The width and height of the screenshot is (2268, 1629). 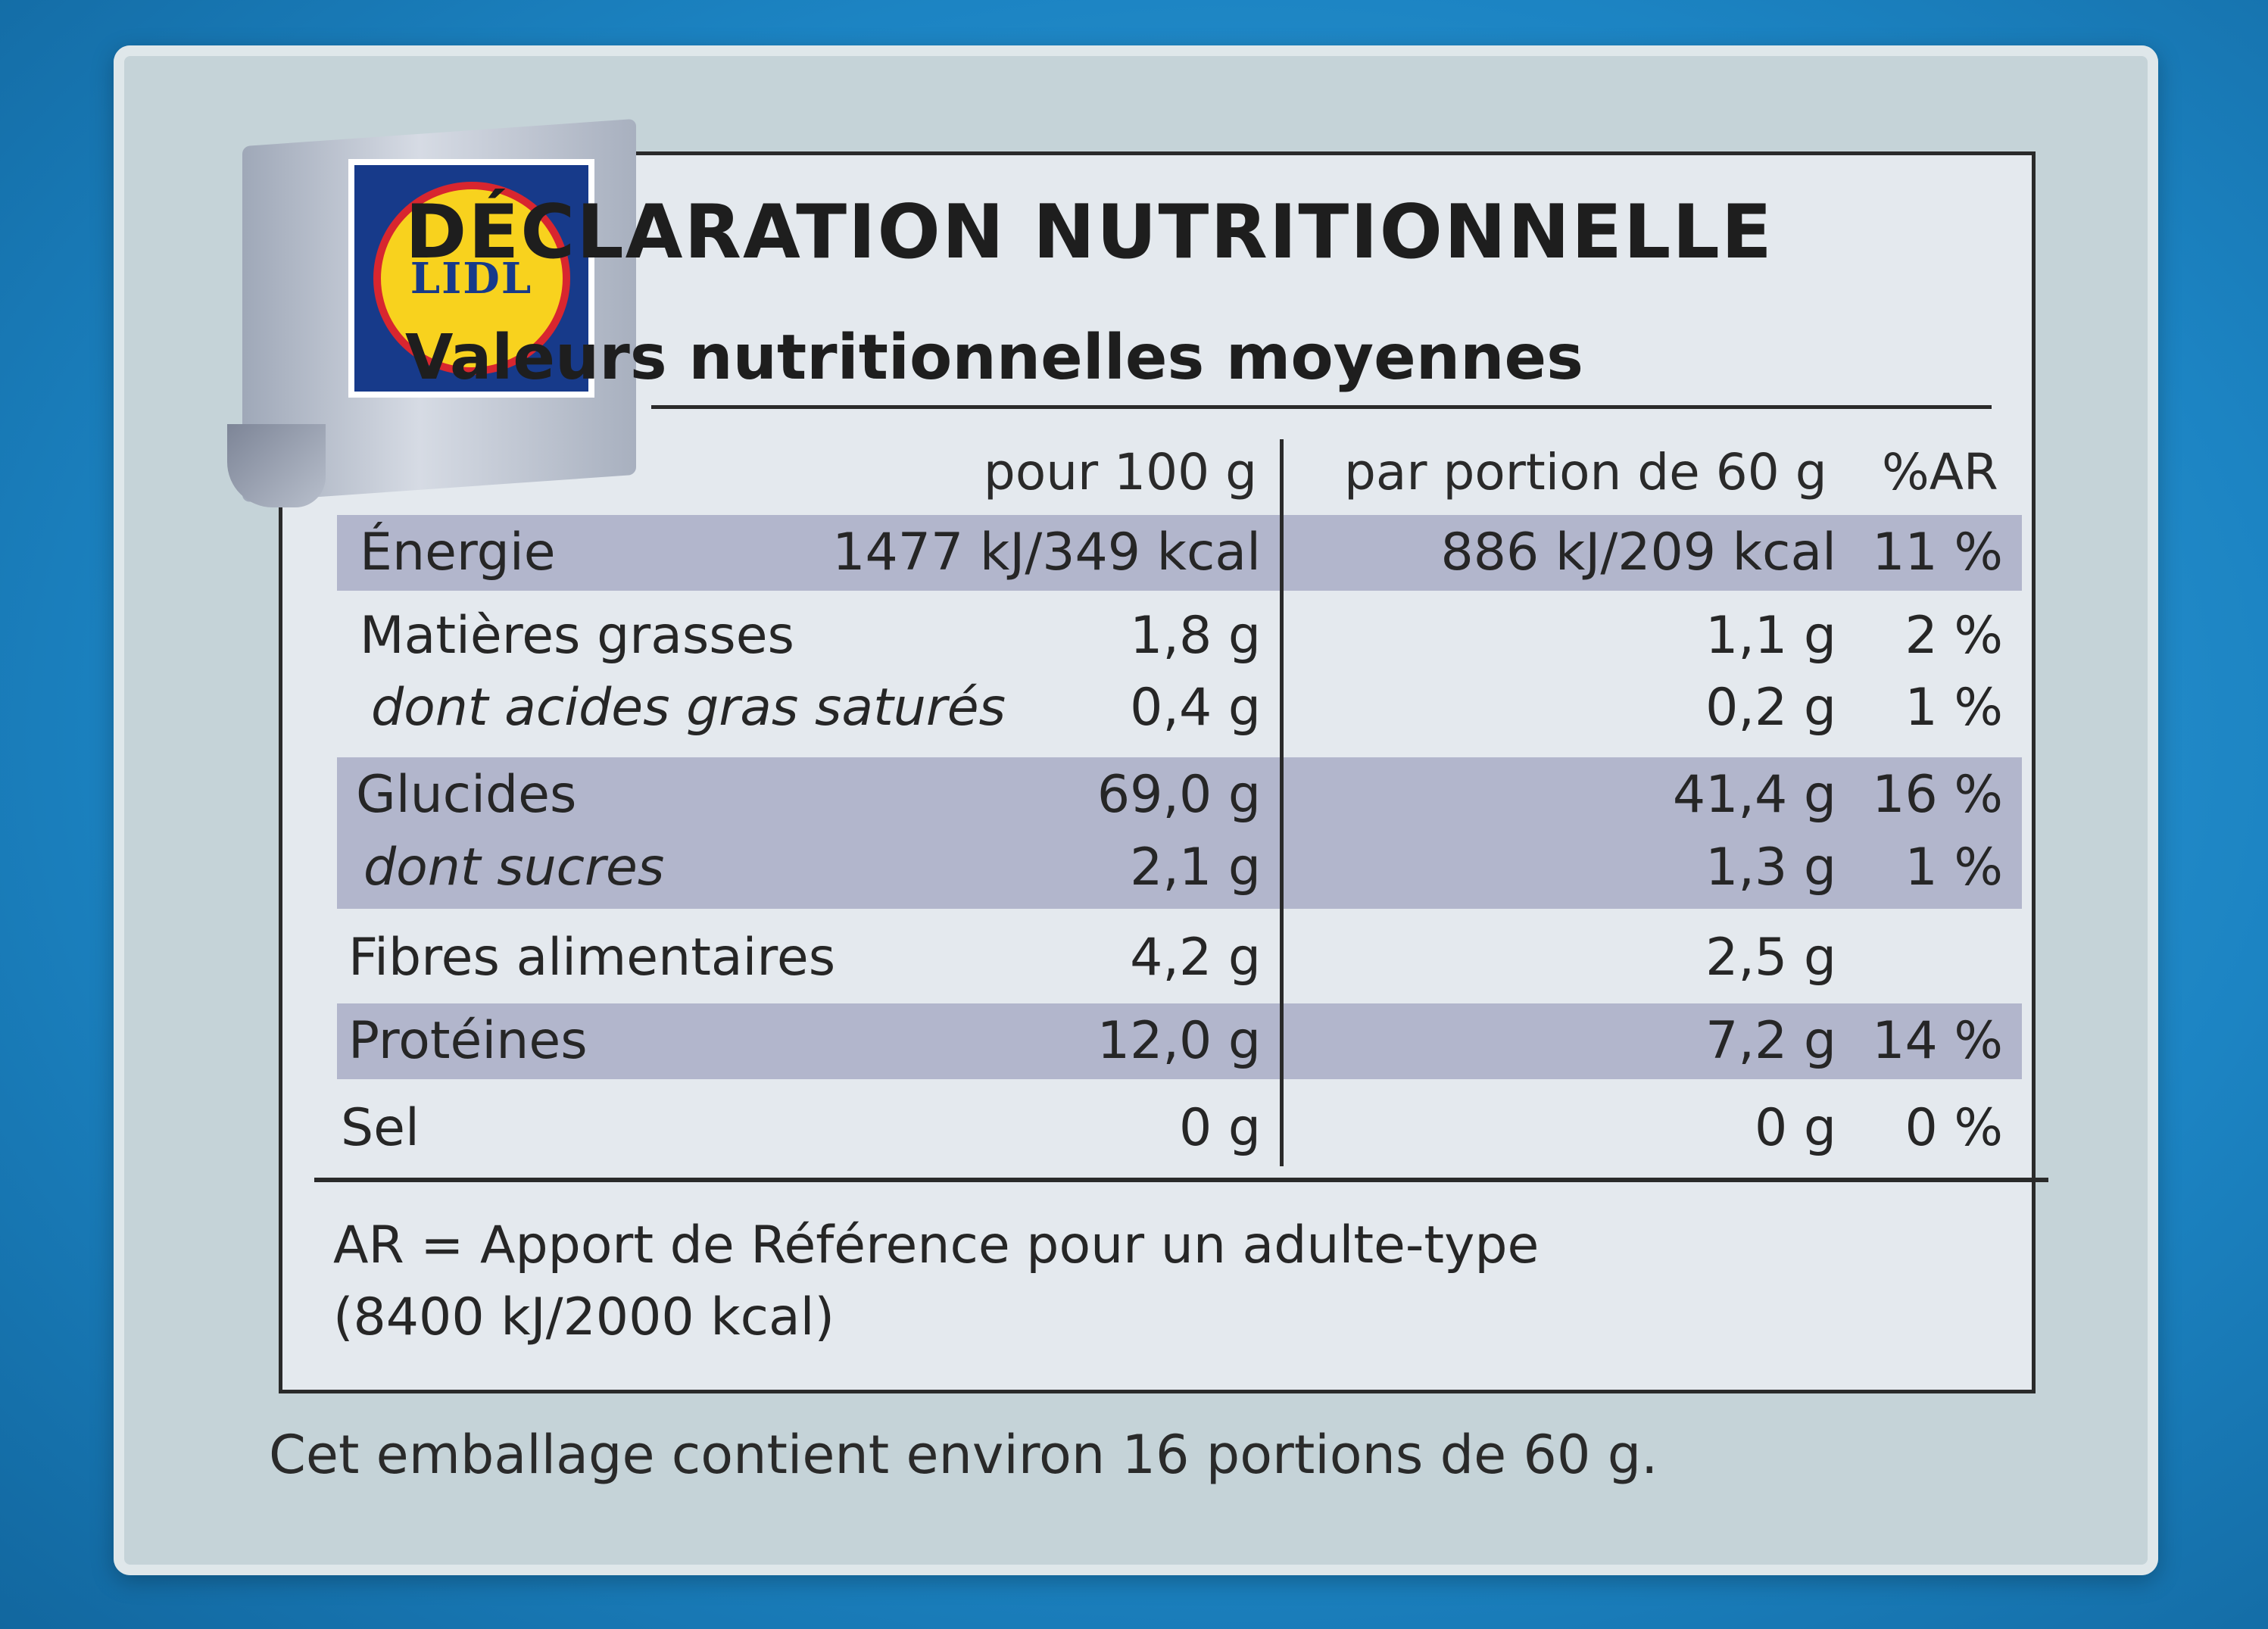 I want to click on table-row-fibres: Fibres alimentaires 4,2 g 2,5 g, so click(x=1179, y=958).